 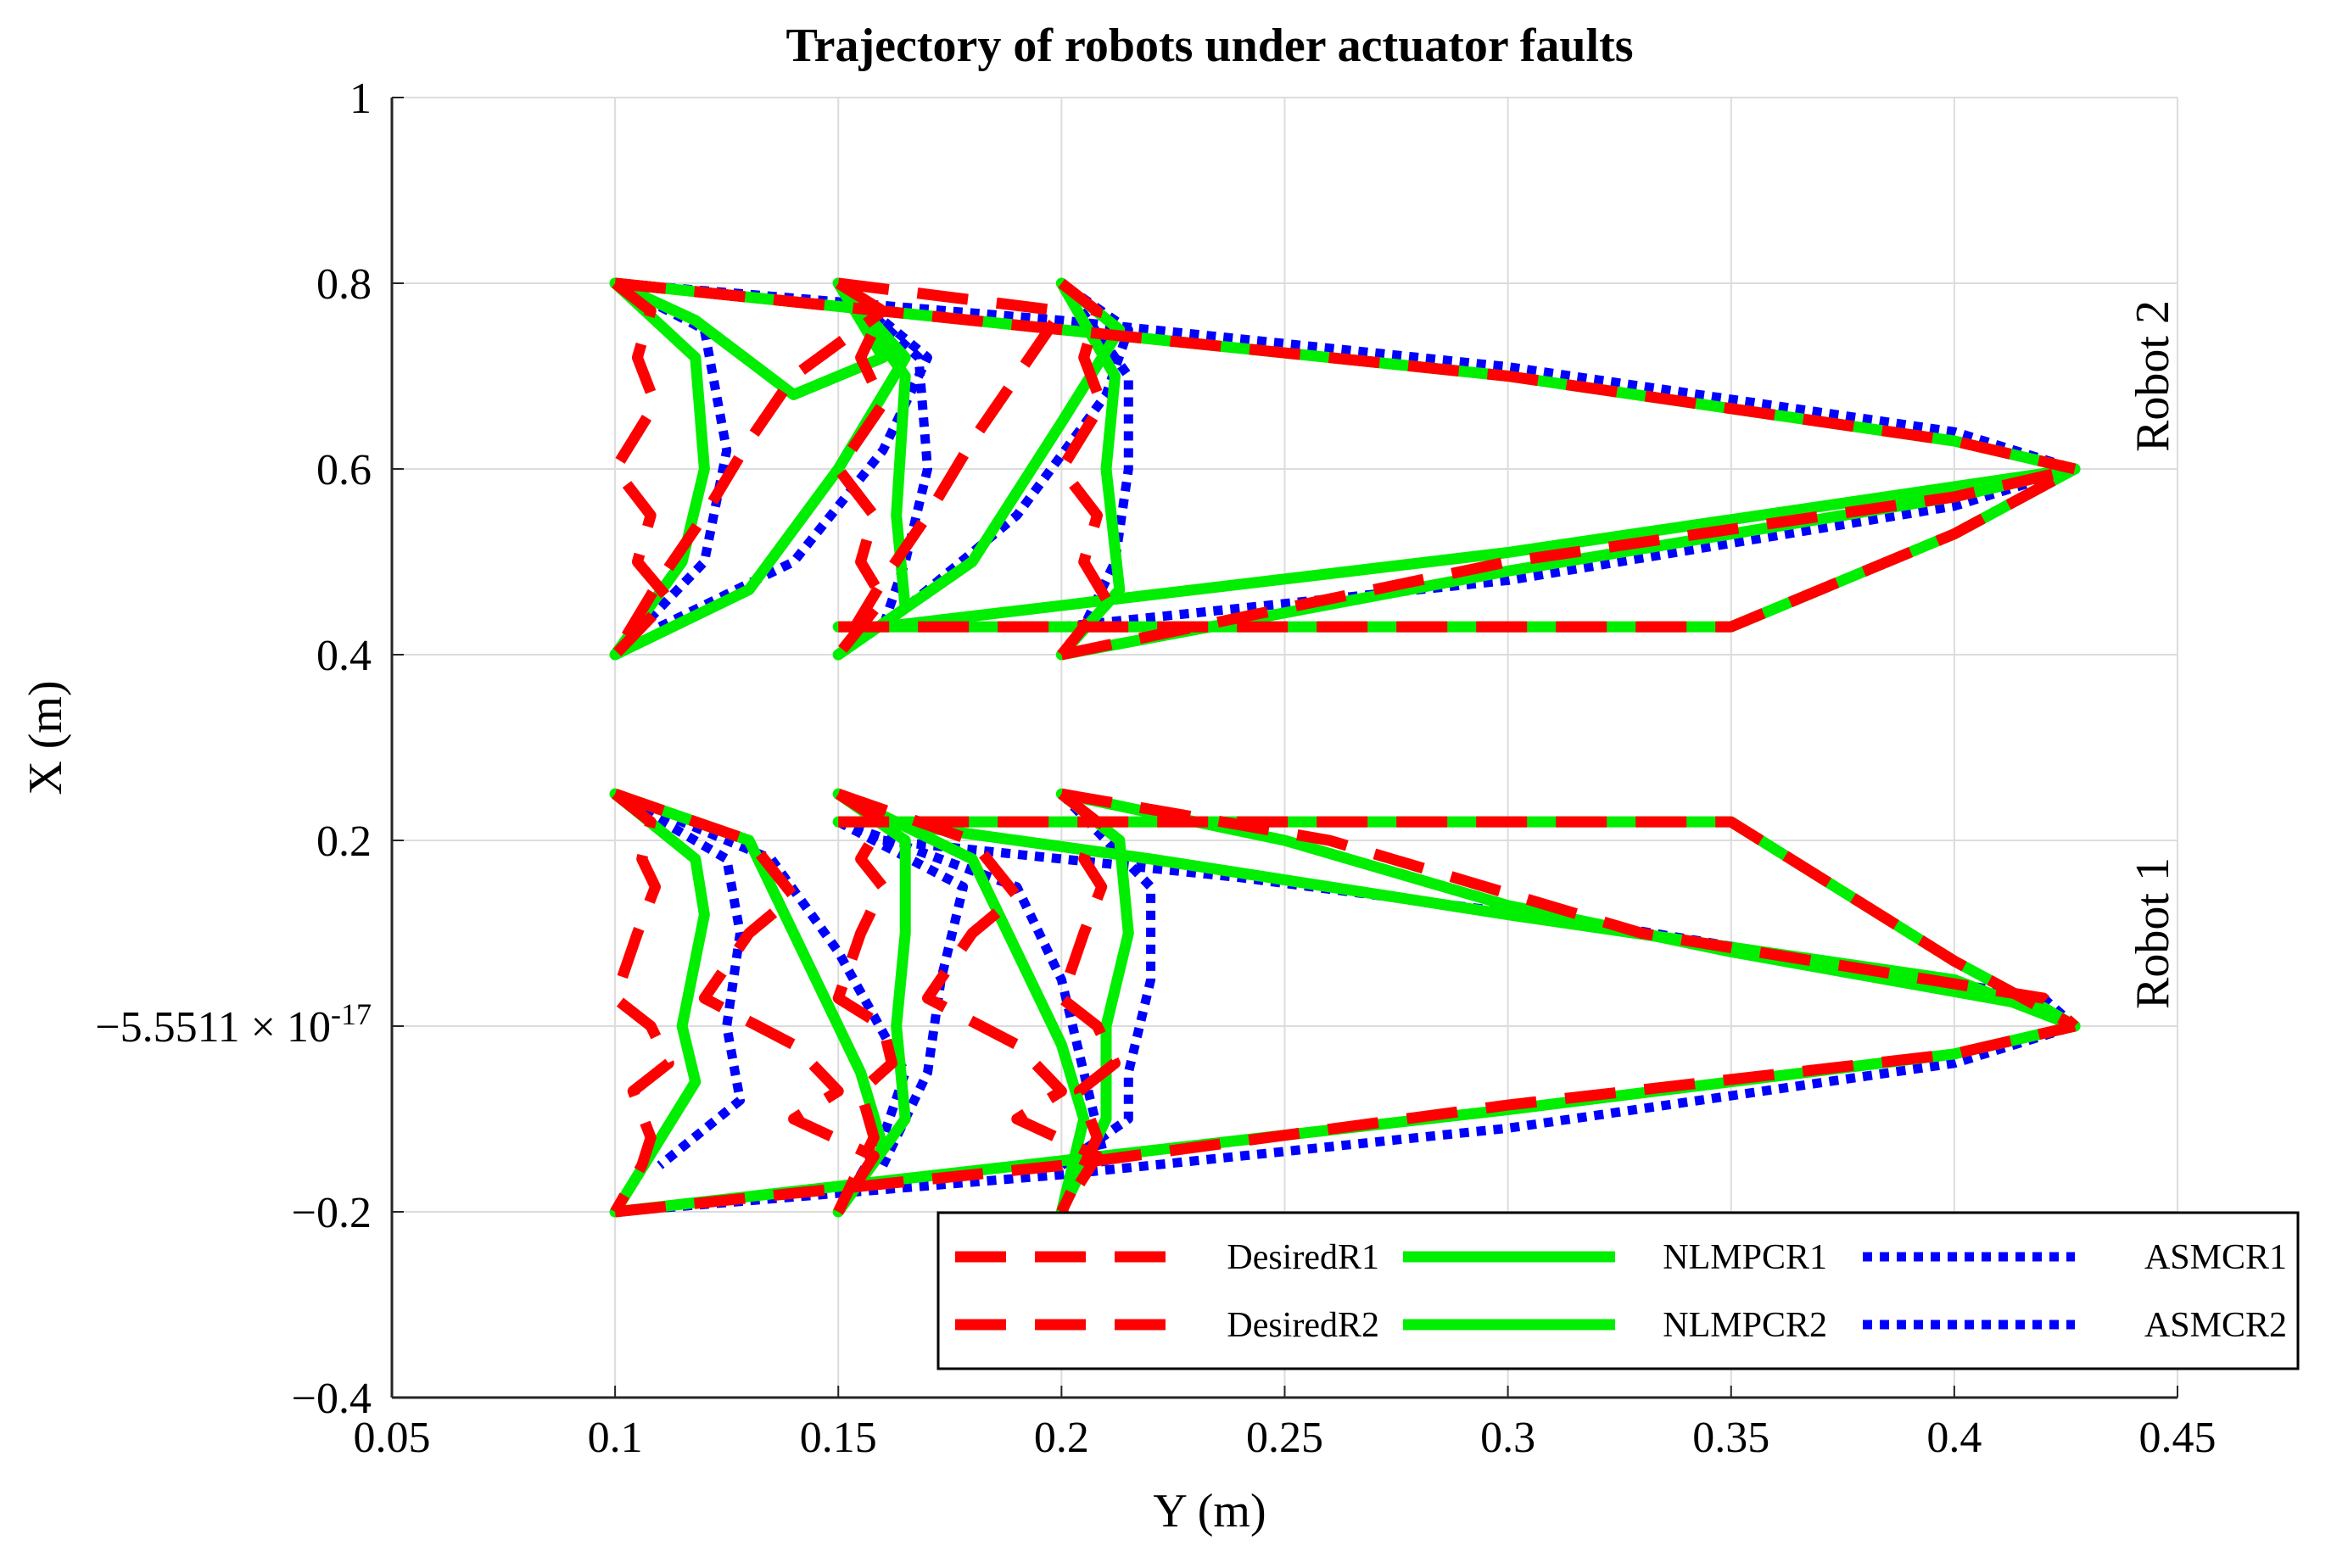 I want to click on legend-label: DesiredR2, so click(x=1303, y=1326).